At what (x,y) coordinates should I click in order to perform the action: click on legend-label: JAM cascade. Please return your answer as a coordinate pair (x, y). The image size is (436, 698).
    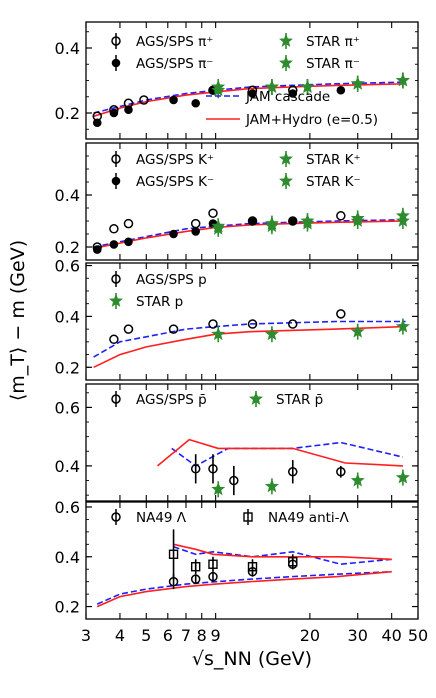
    Looking at the image, I should click on (287, 97).